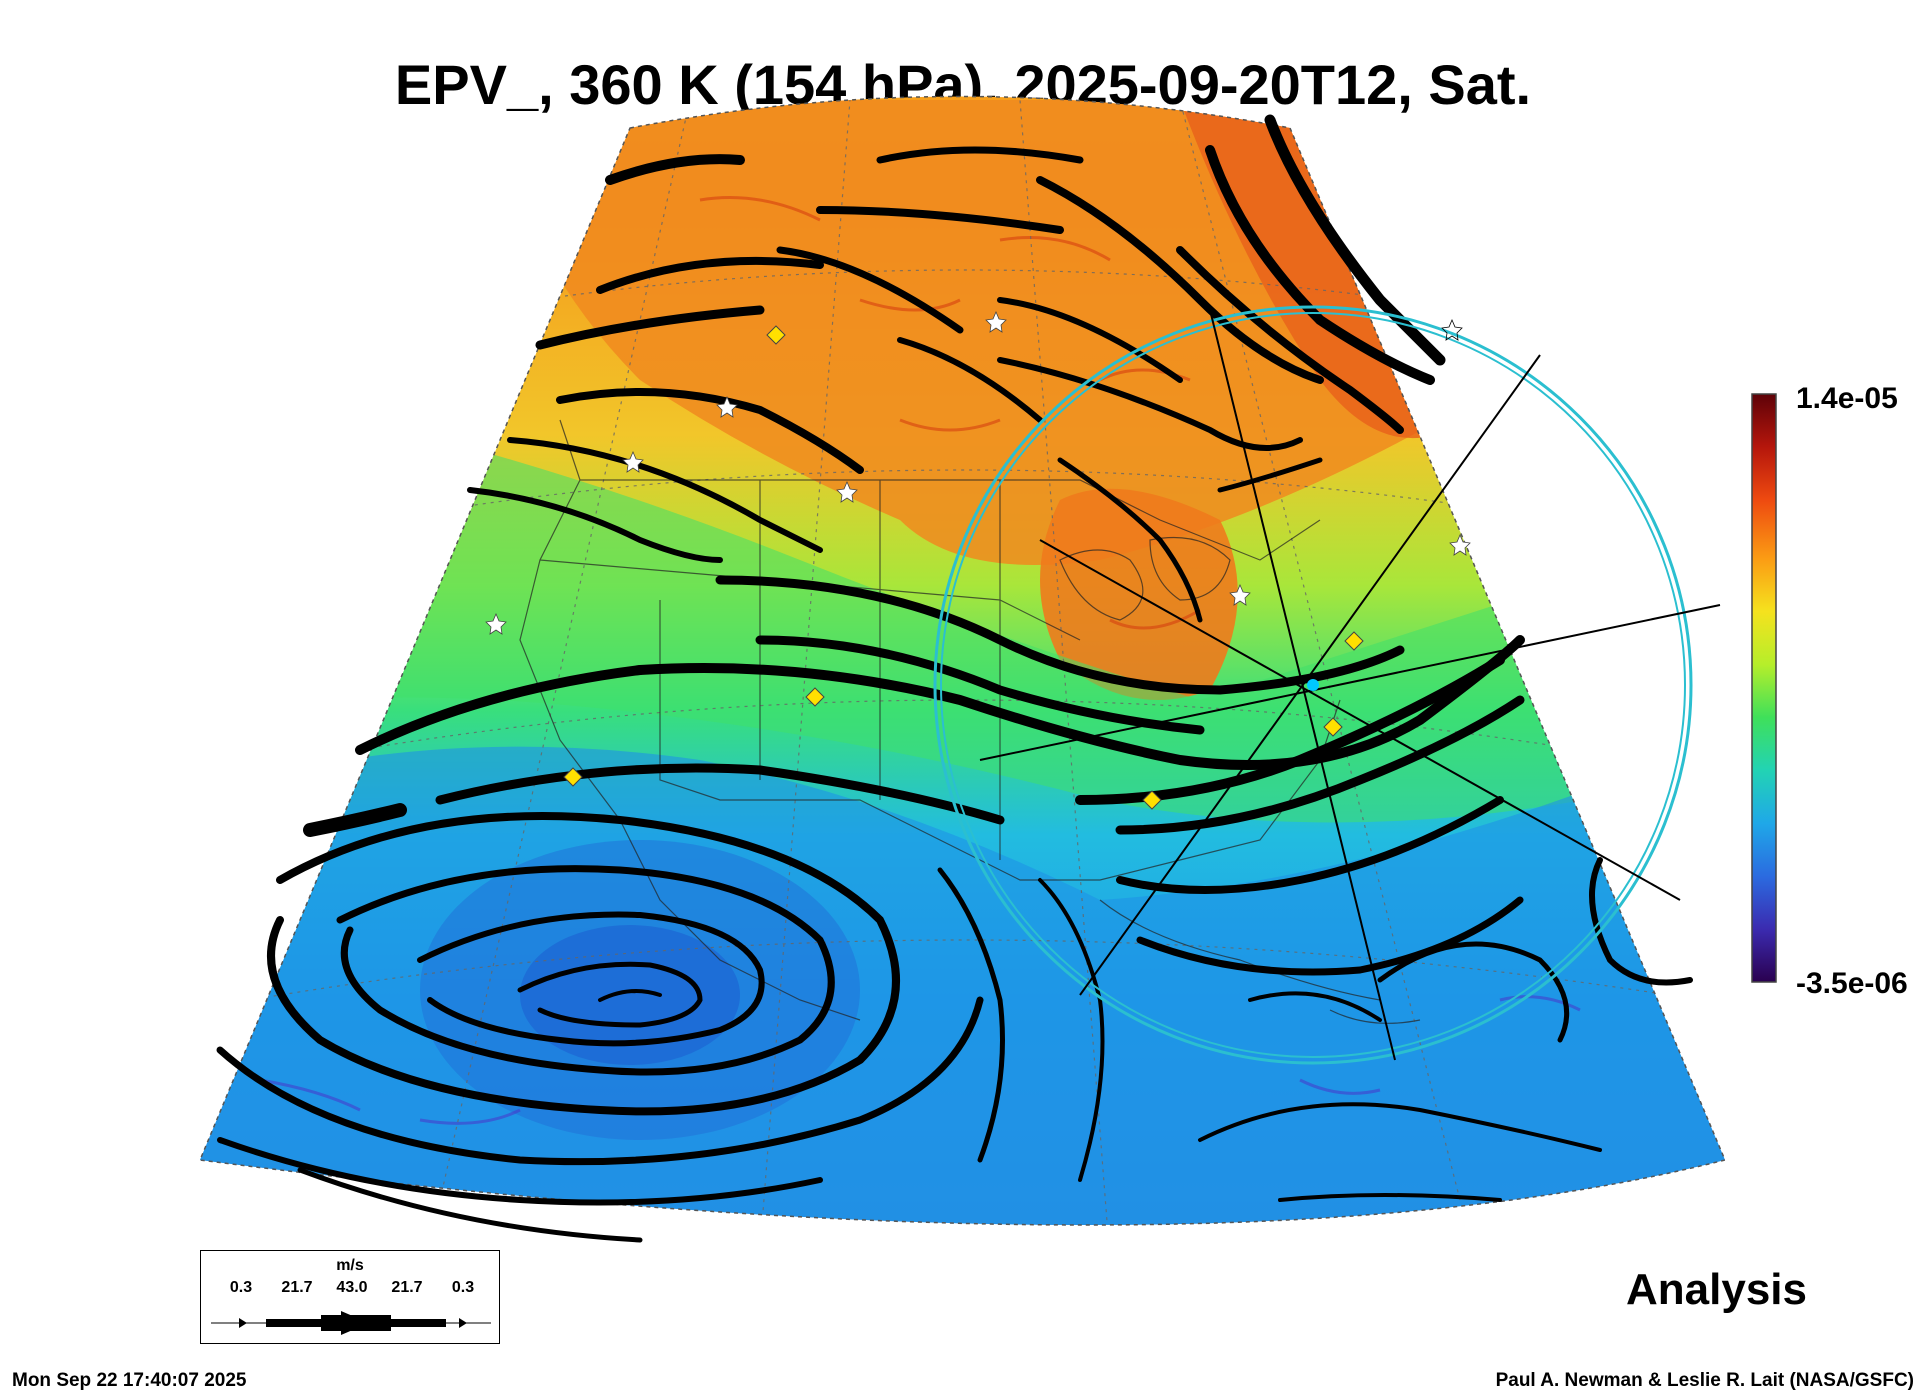  Describe the element at coordinates (978, 472) in the screenshot. I see `station-stars` at that location.